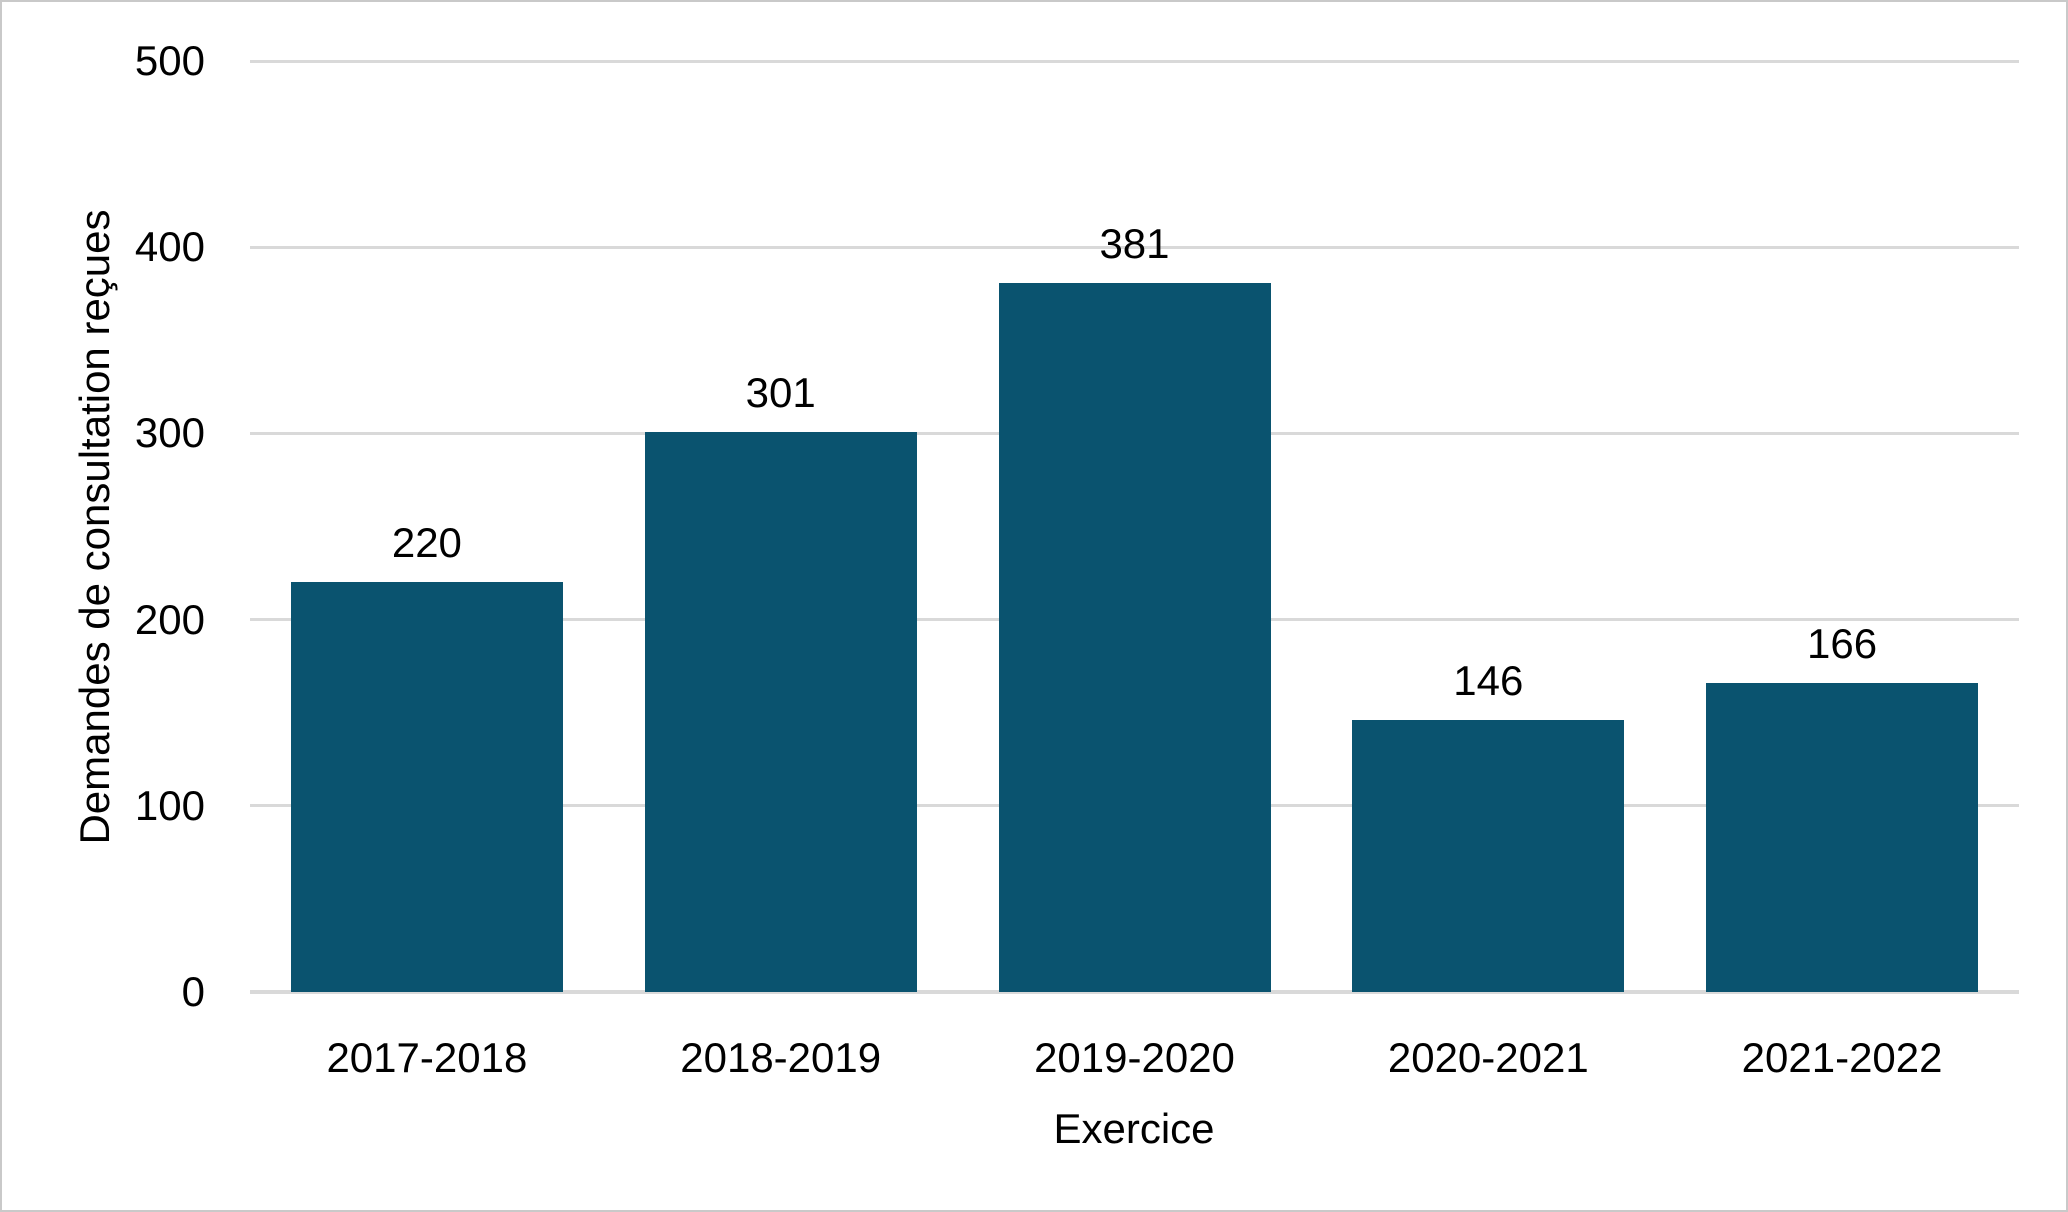 This screenshot has height=1212, width=2068. What do you see at coordinates (1488, 681) in the screenshot?
I see `data-label-2020-2021: 146` at bounding box center [1488, 681].